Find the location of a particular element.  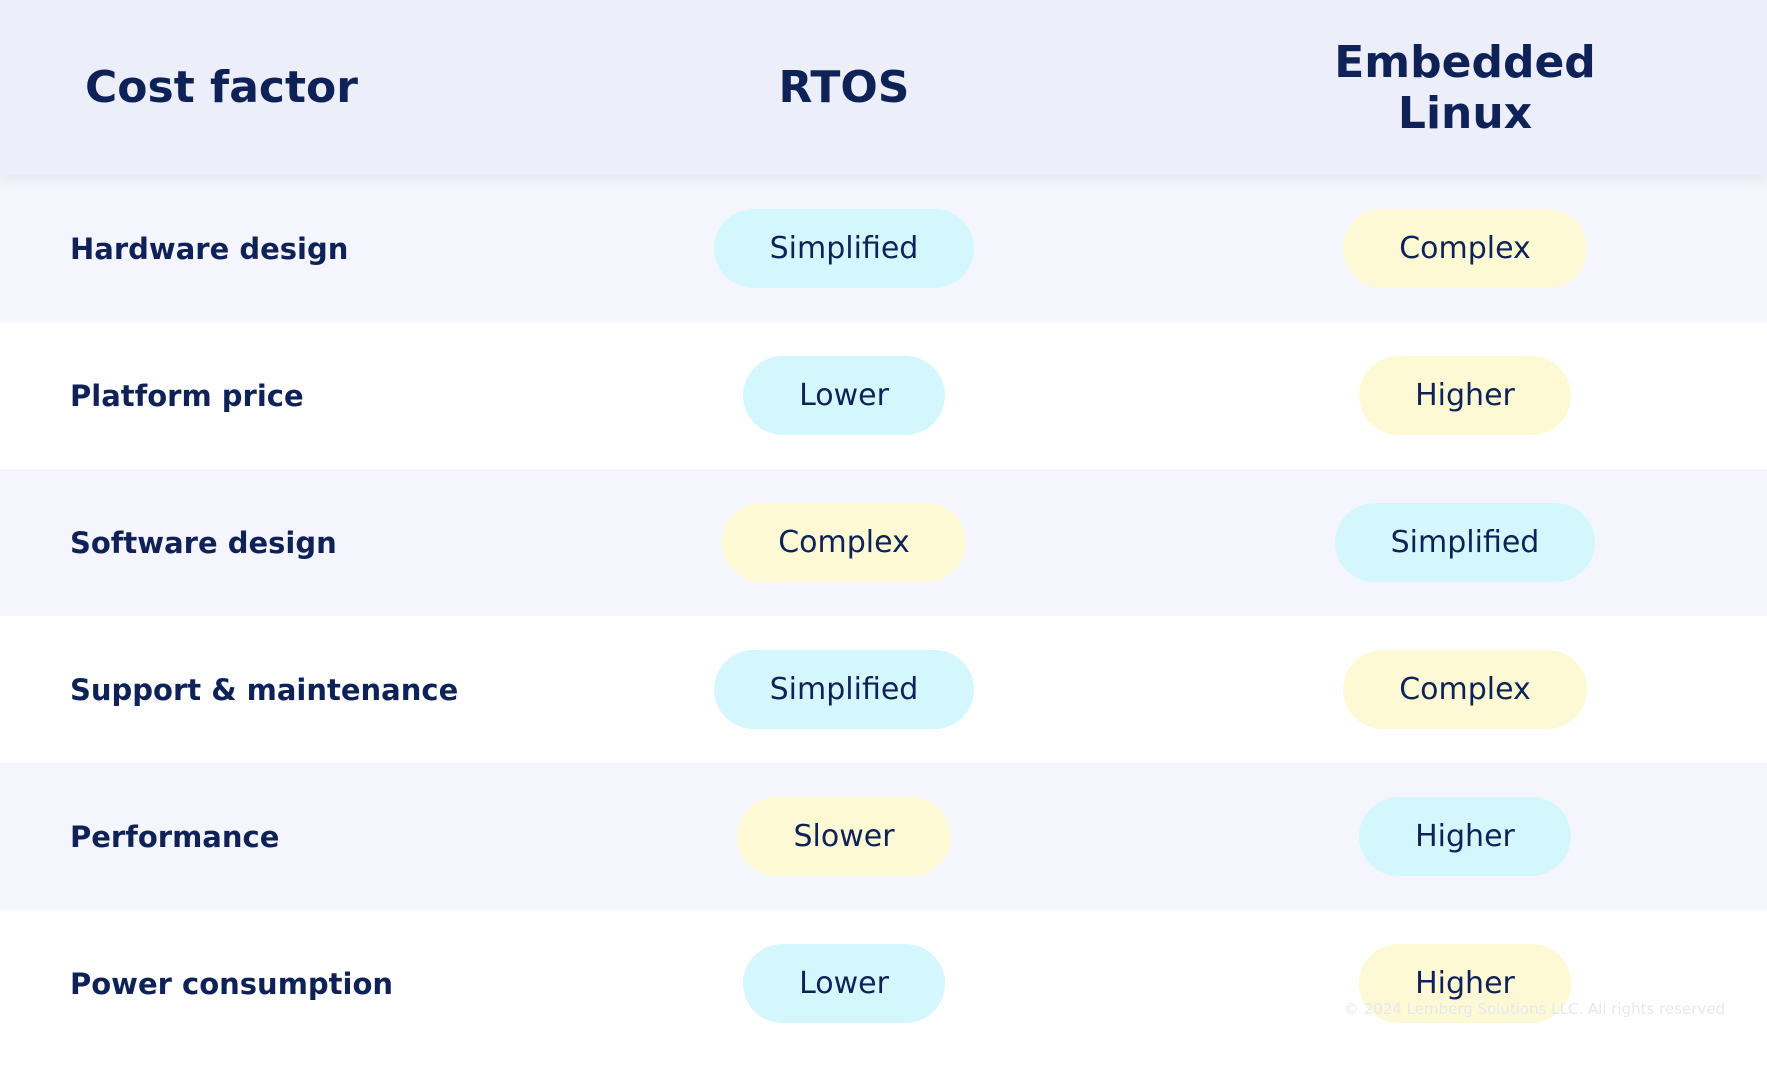

table-row: Support & maintenance Simplified Complex is located at coordinates (883, 689).